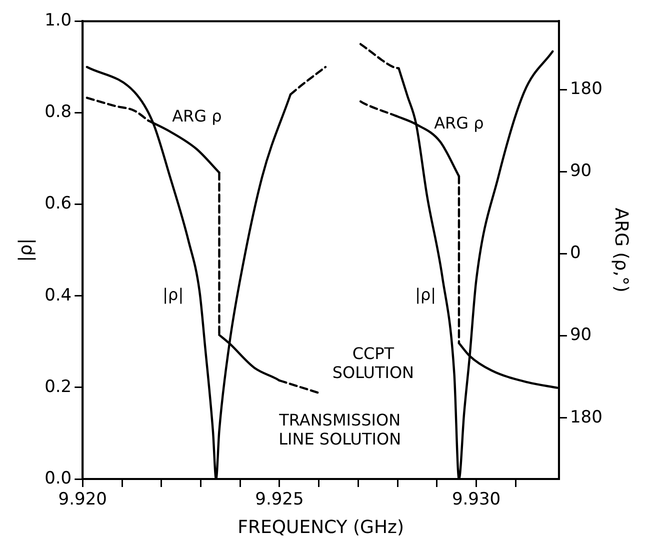 The image size is (649, 555). What do you see at coordinates (58, 204) in the screenshot?
I see `y-tick-label: 0.6` at bounding box center [58, 204].